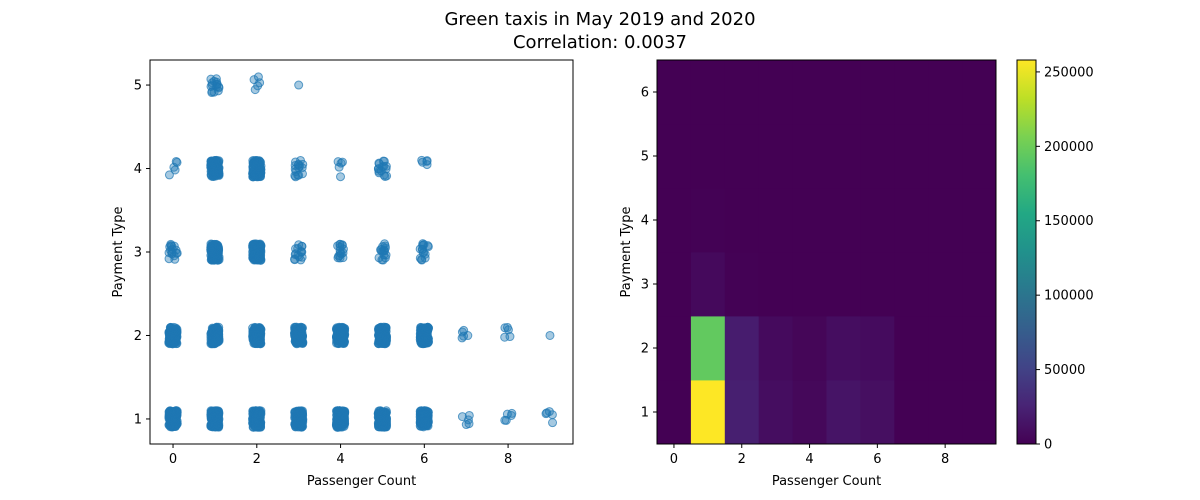 Image resolution: width=1200 pixels, height=500 pixels. I want to click on colorbar-tick-label: 150000, so click(1069, 221).